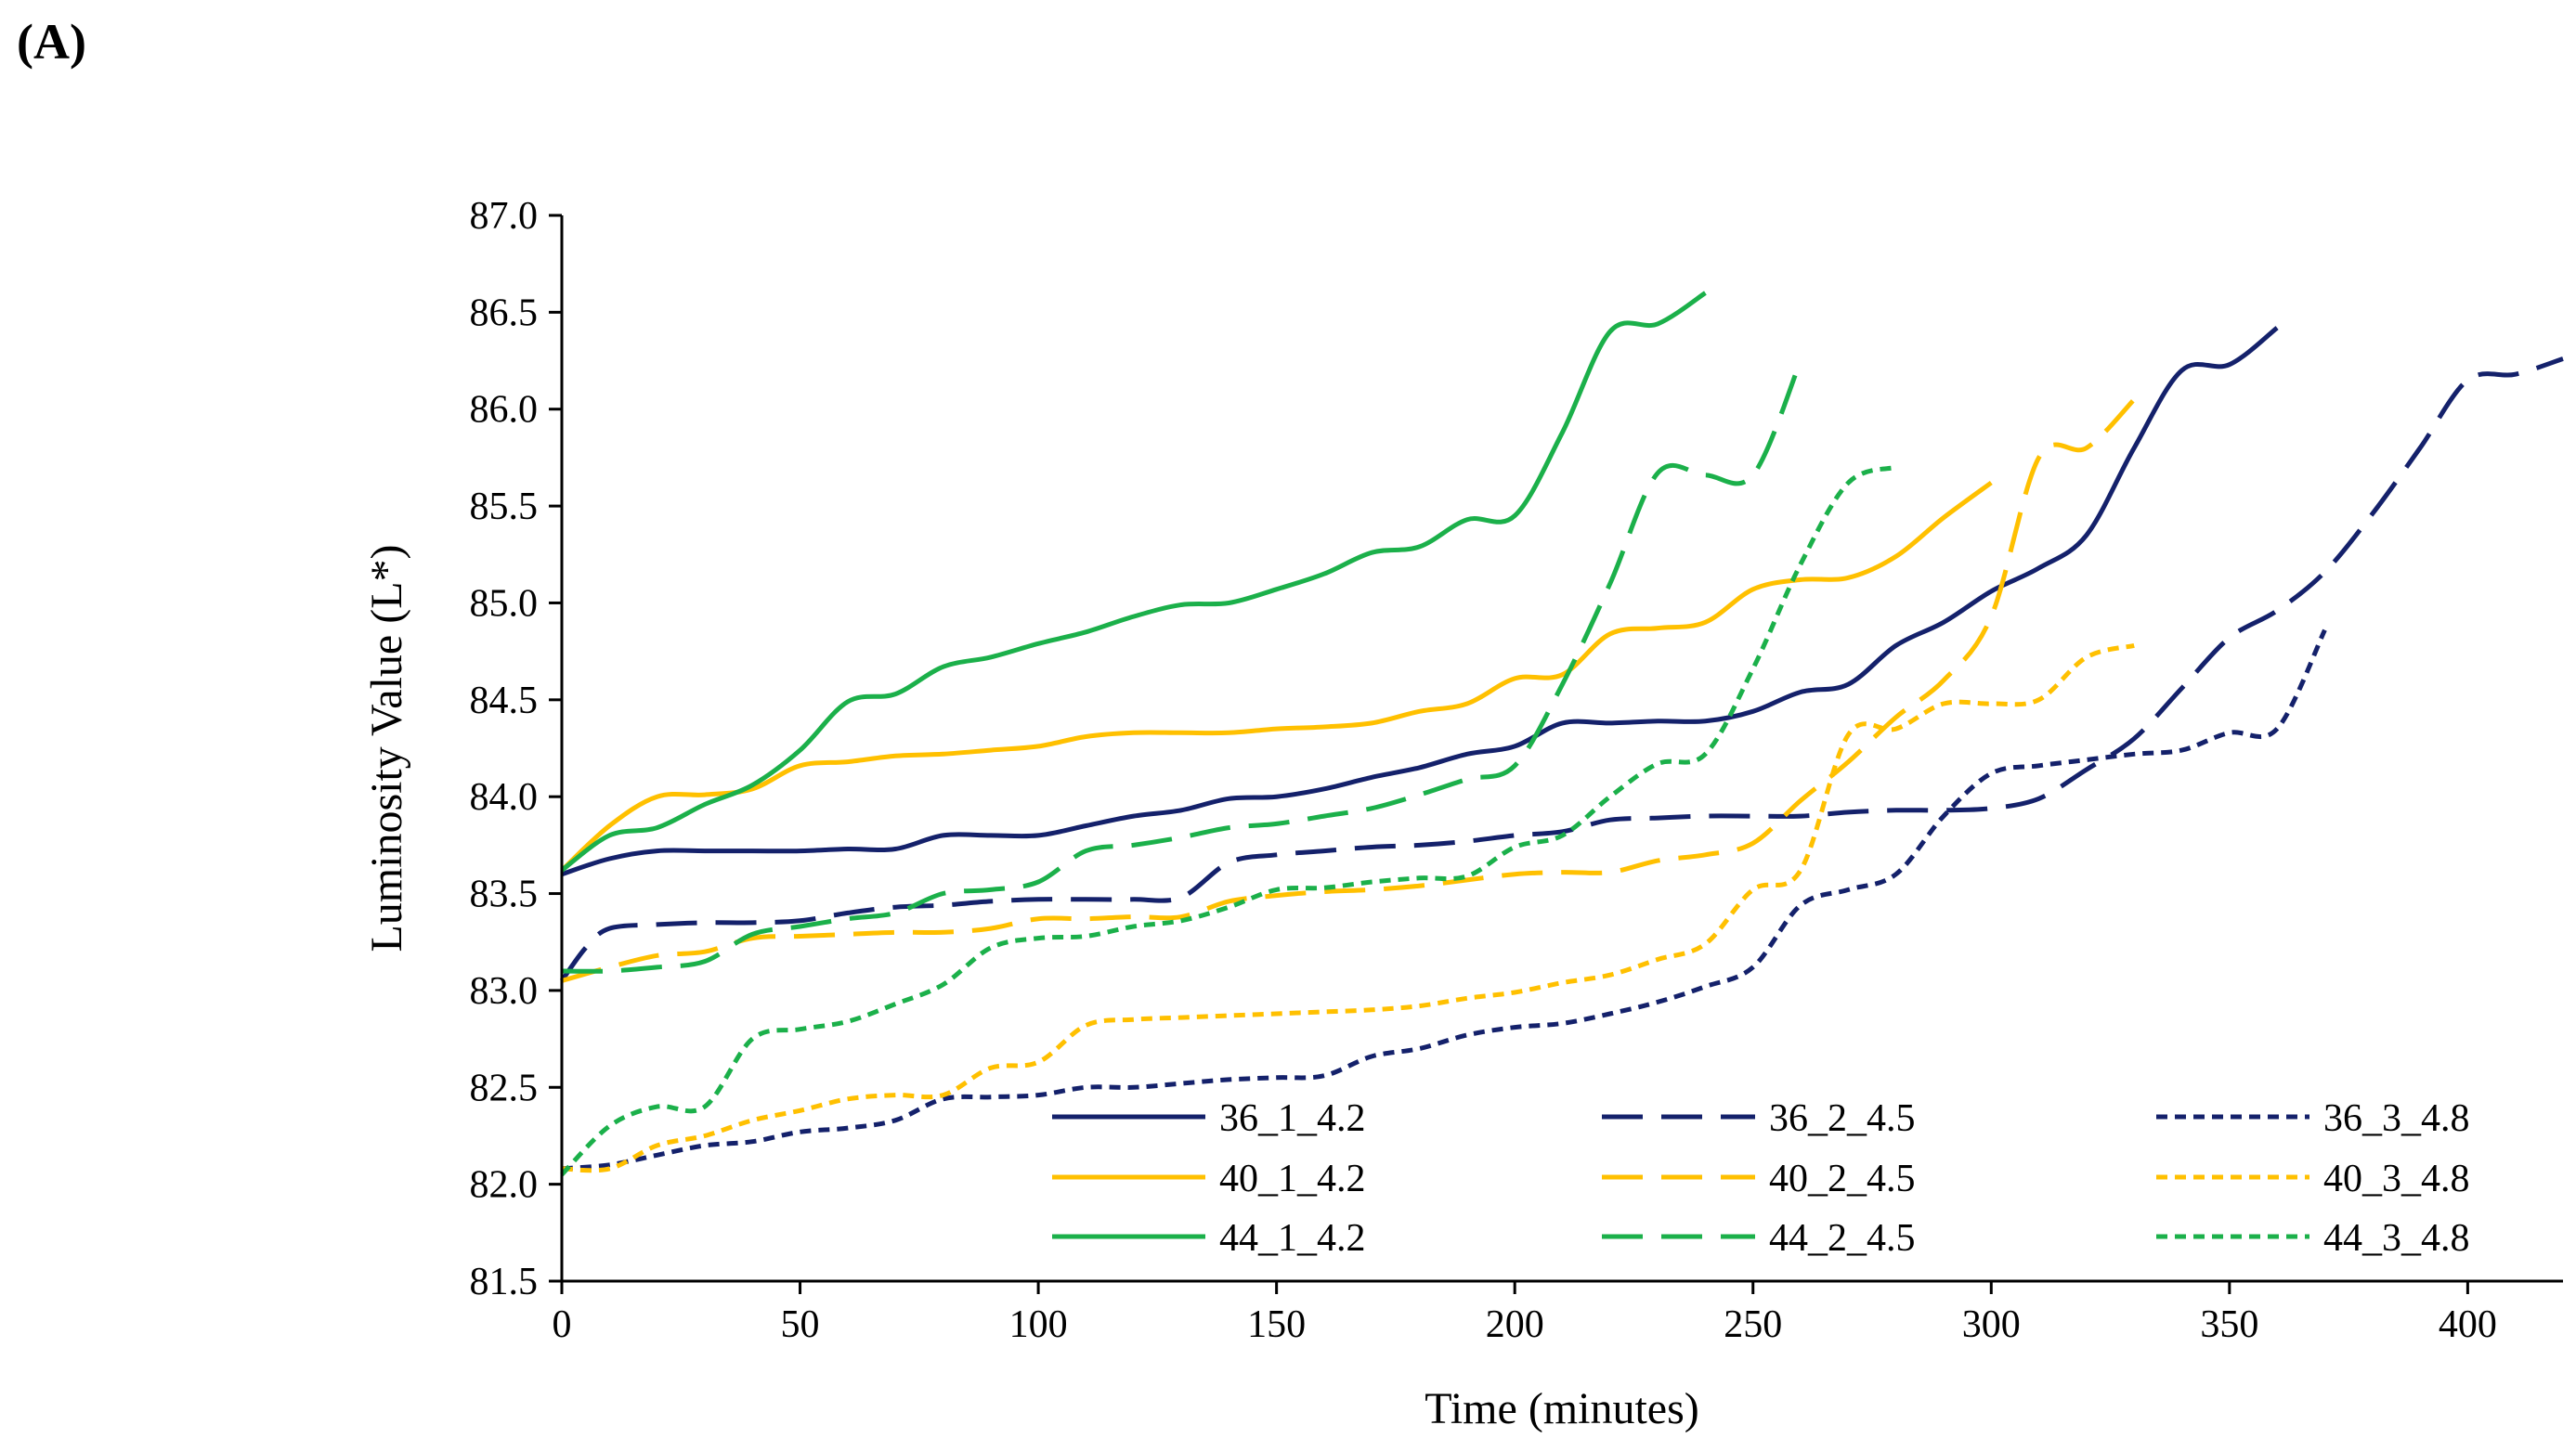  I want to click on y-tick-label: 86.0, so click(505, 410).